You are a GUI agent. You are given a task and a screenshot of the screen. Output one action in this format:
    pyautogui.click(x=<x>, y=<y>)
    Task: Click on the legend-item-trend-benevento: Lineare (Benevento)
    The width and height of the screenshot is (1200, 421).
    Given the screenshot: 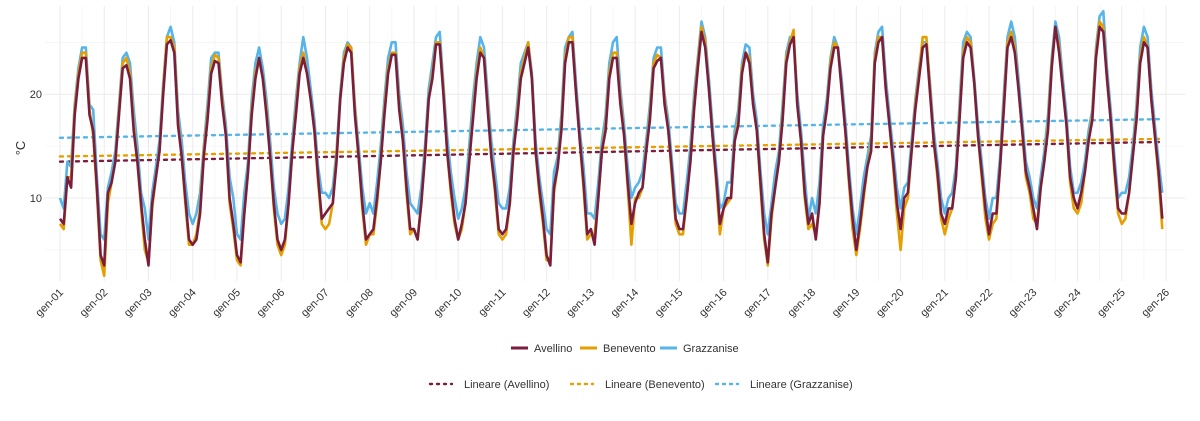 What is the action you would take?
    pyautogui.click(x=637, y=385)
    